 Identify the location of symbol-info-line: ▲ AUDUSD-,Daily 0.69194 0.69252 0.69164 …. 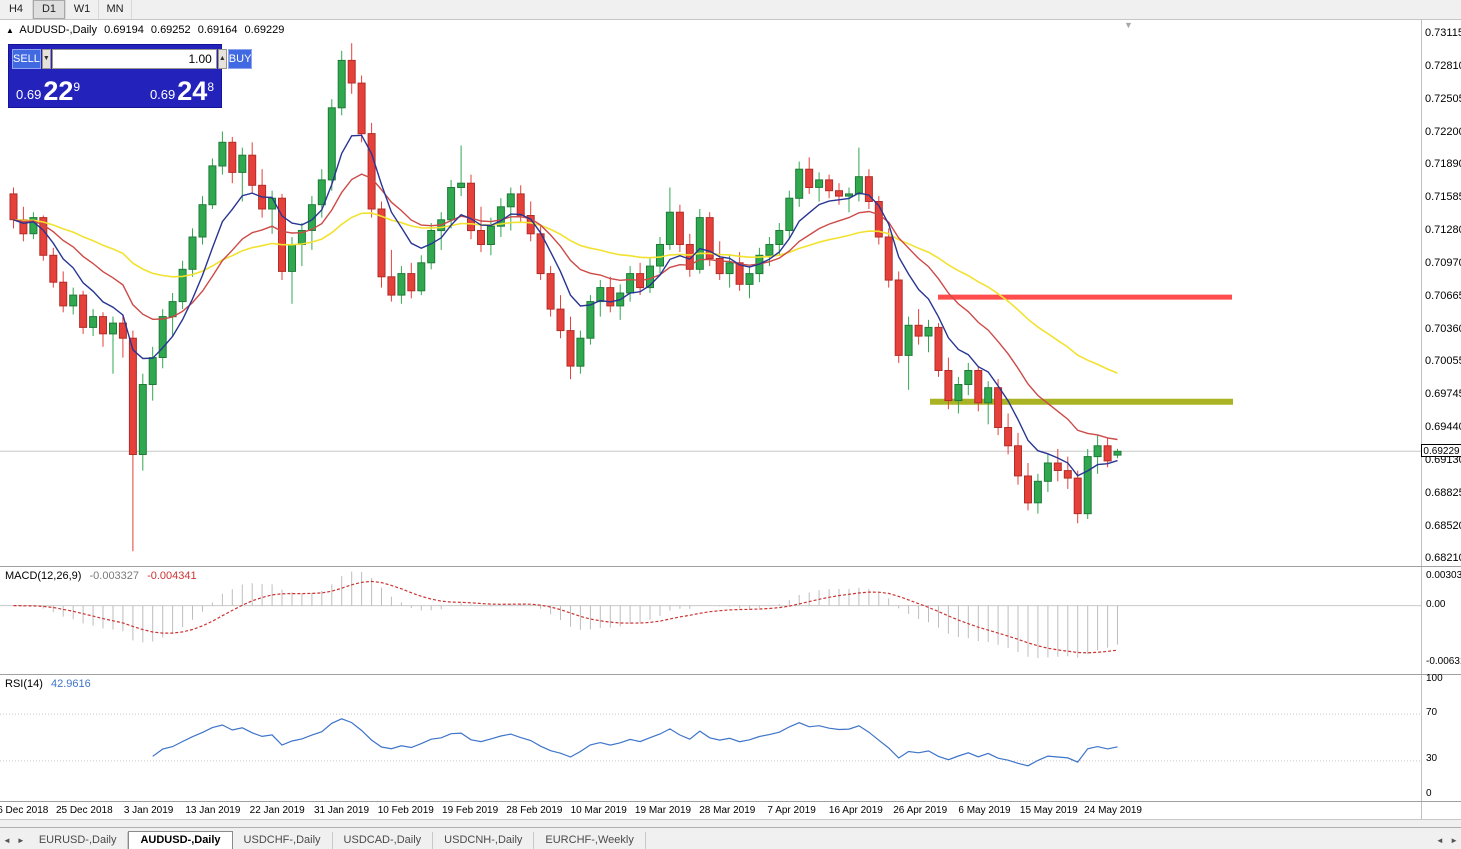
(147, 30).